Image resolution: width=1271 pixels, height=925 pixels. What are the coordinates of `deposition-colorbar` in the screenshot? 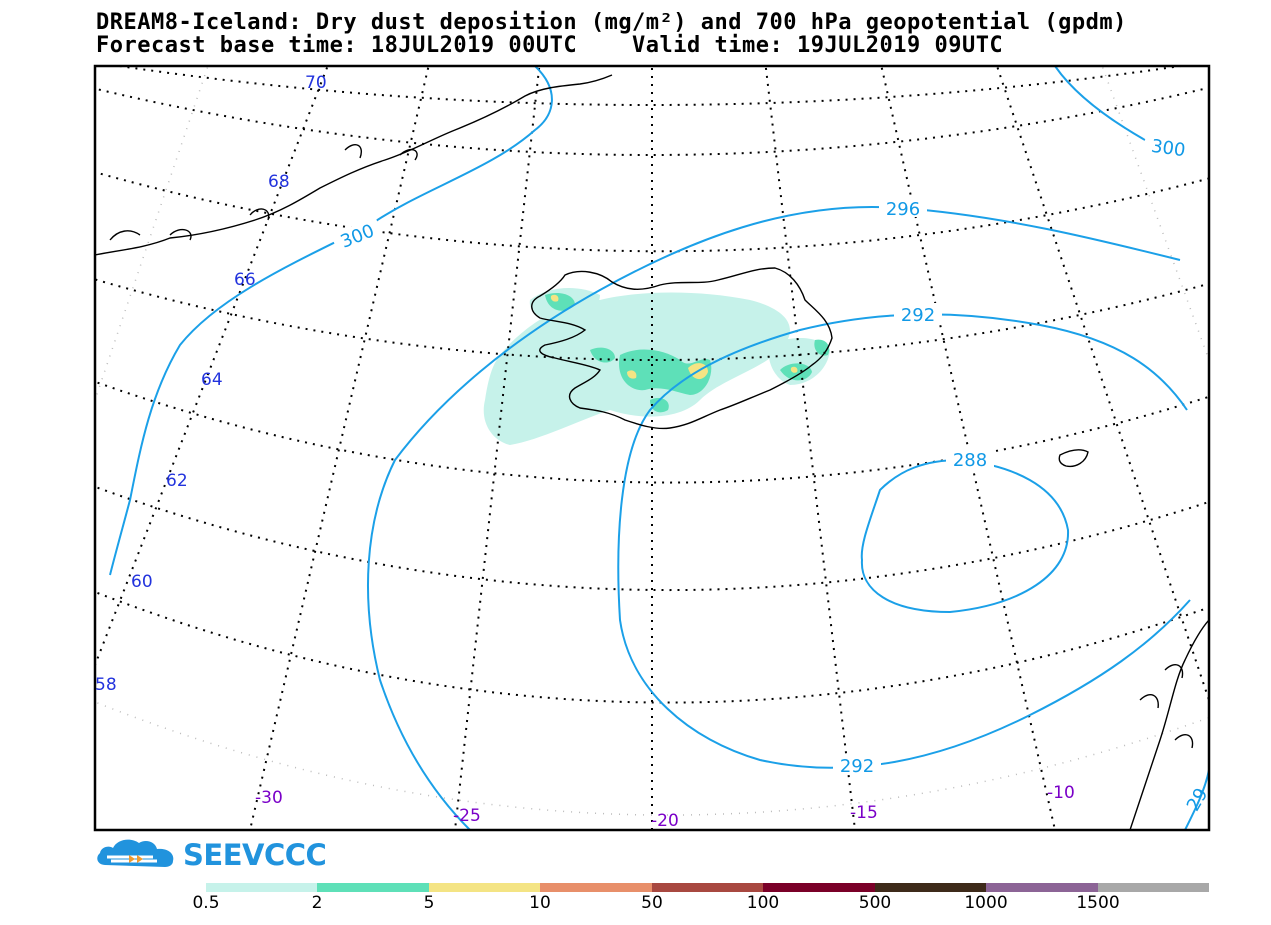 It's located at (707, 887).